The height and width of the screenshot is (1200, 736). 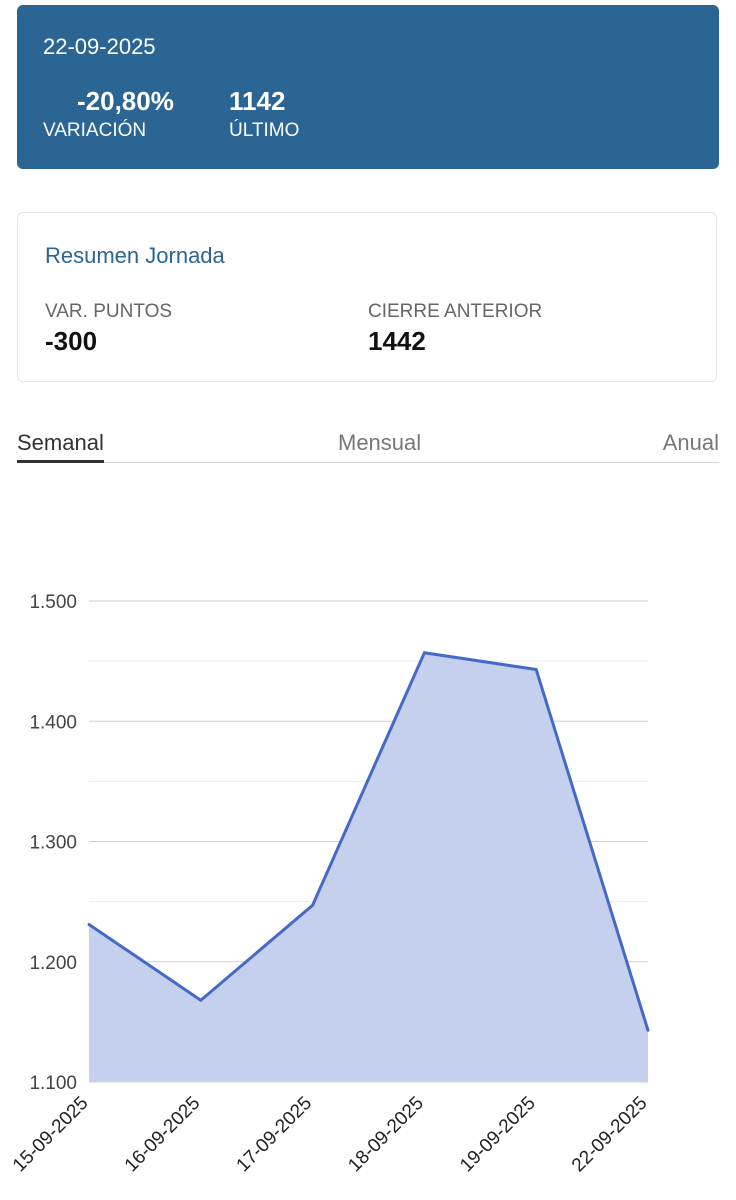 I want to click on y-tick-label: 1.500, so click(x=53, y=602).